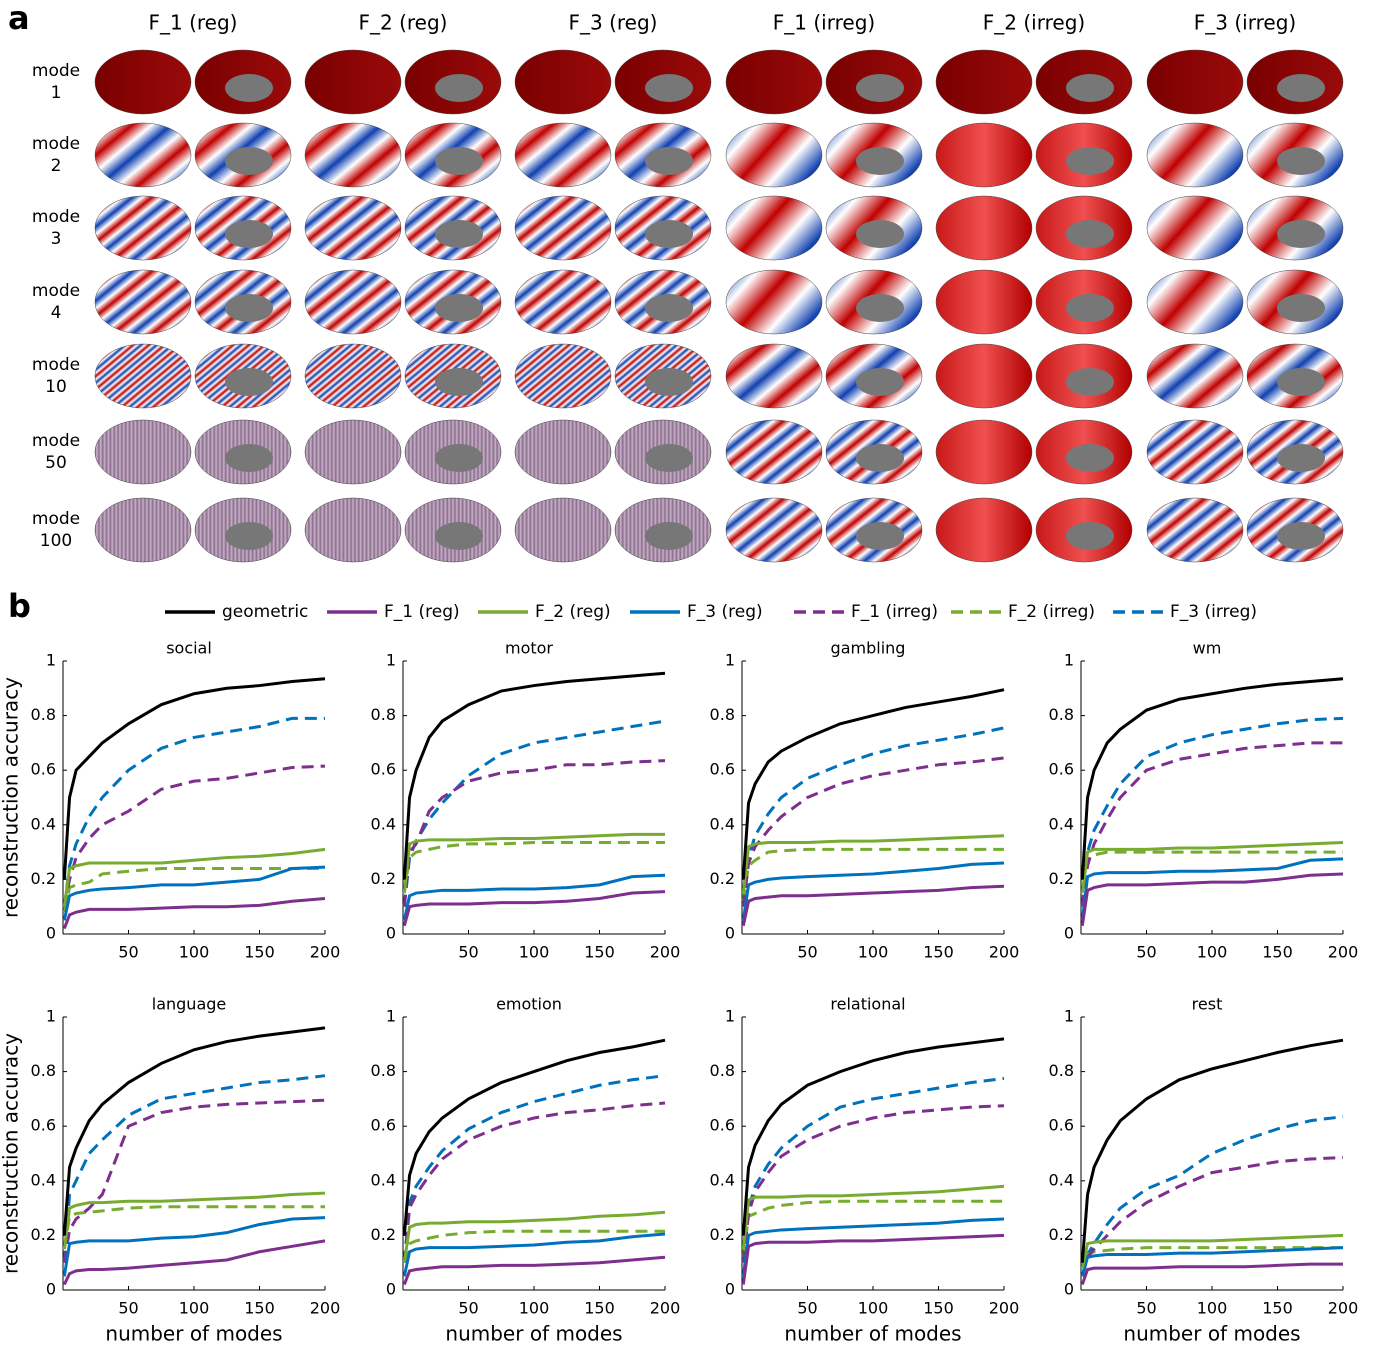  What do you see at coordinates (403, 23) in the screenshot?
I see `column-header: F_2 (reg)` at bounding box center [403, 23].